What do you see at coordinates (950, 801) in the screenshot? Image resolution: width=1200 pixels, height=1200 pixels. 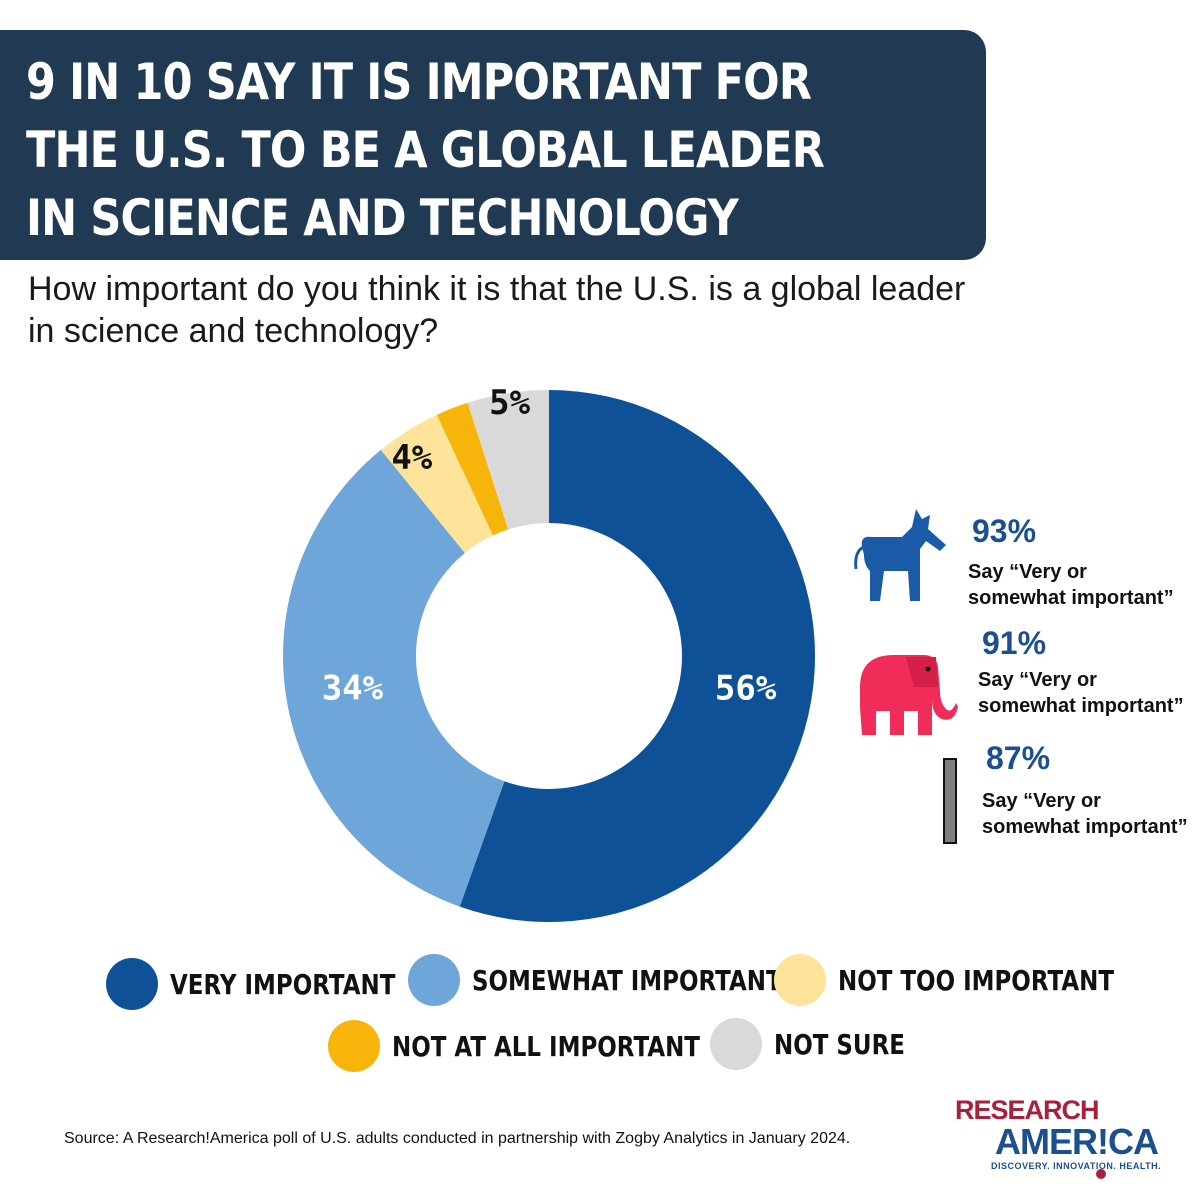 I see `independent-bar-icon` at bounding box center [950, 801].